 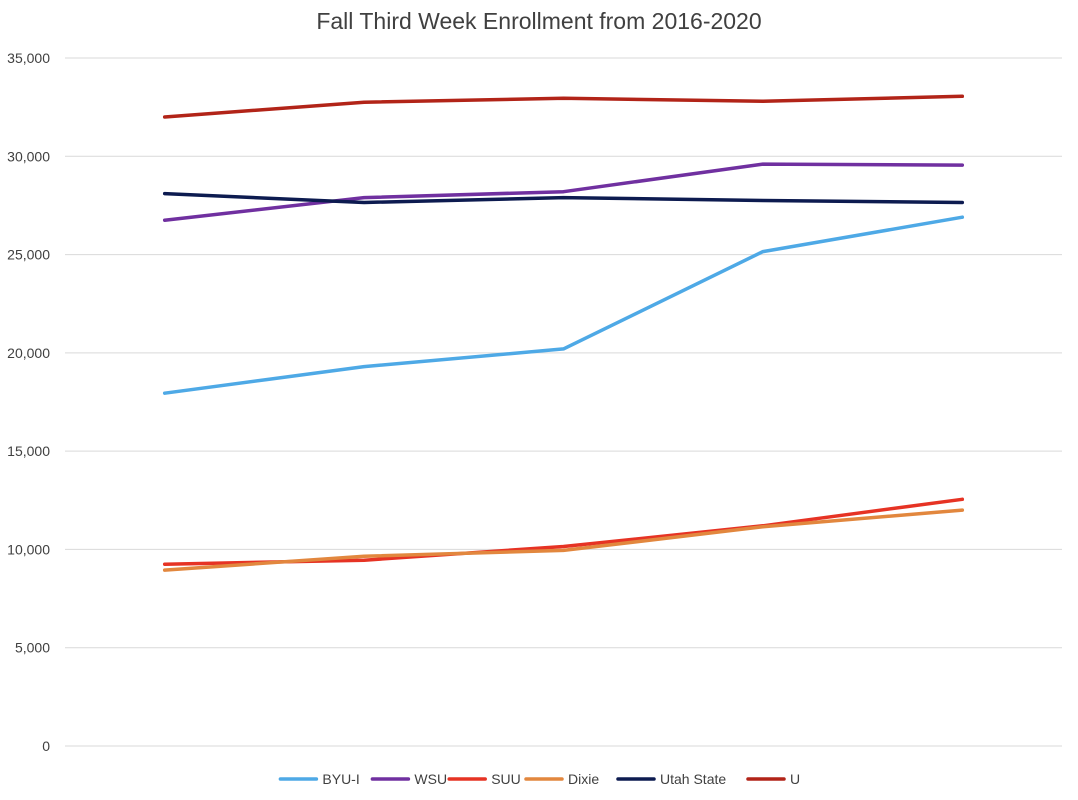 What do you see at coordinates (408, 779) in the screenshot?
I see `legend-item: WSU` at bounding box center [408, 779].